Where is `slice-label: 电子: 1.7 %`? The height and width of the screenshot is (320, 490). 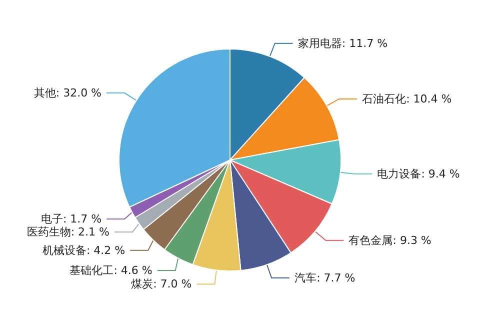 slice-label: 电子: 1.7 % is located at coordinates (71, 219).